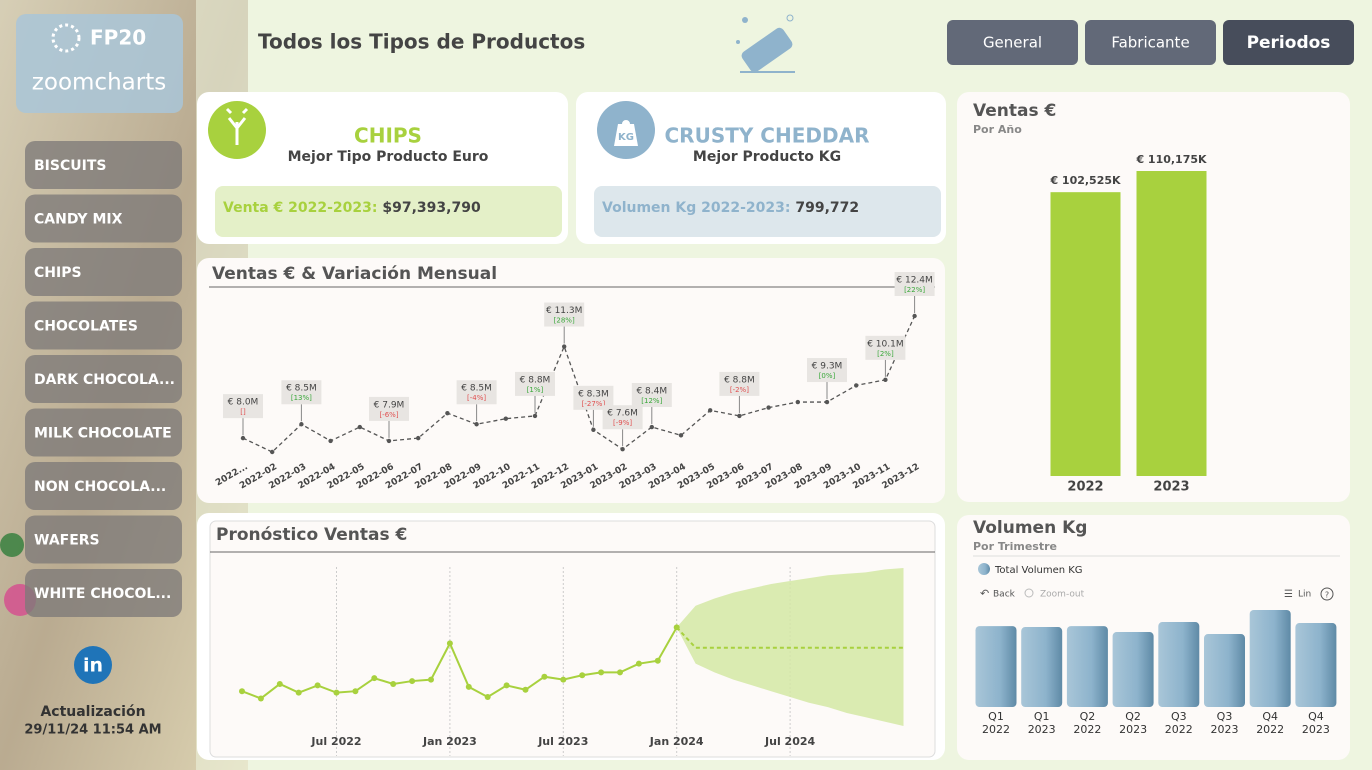  Describe the element at coordinates (388, 136) in the screenshot. I see `card-title: CHIPS` at that location.